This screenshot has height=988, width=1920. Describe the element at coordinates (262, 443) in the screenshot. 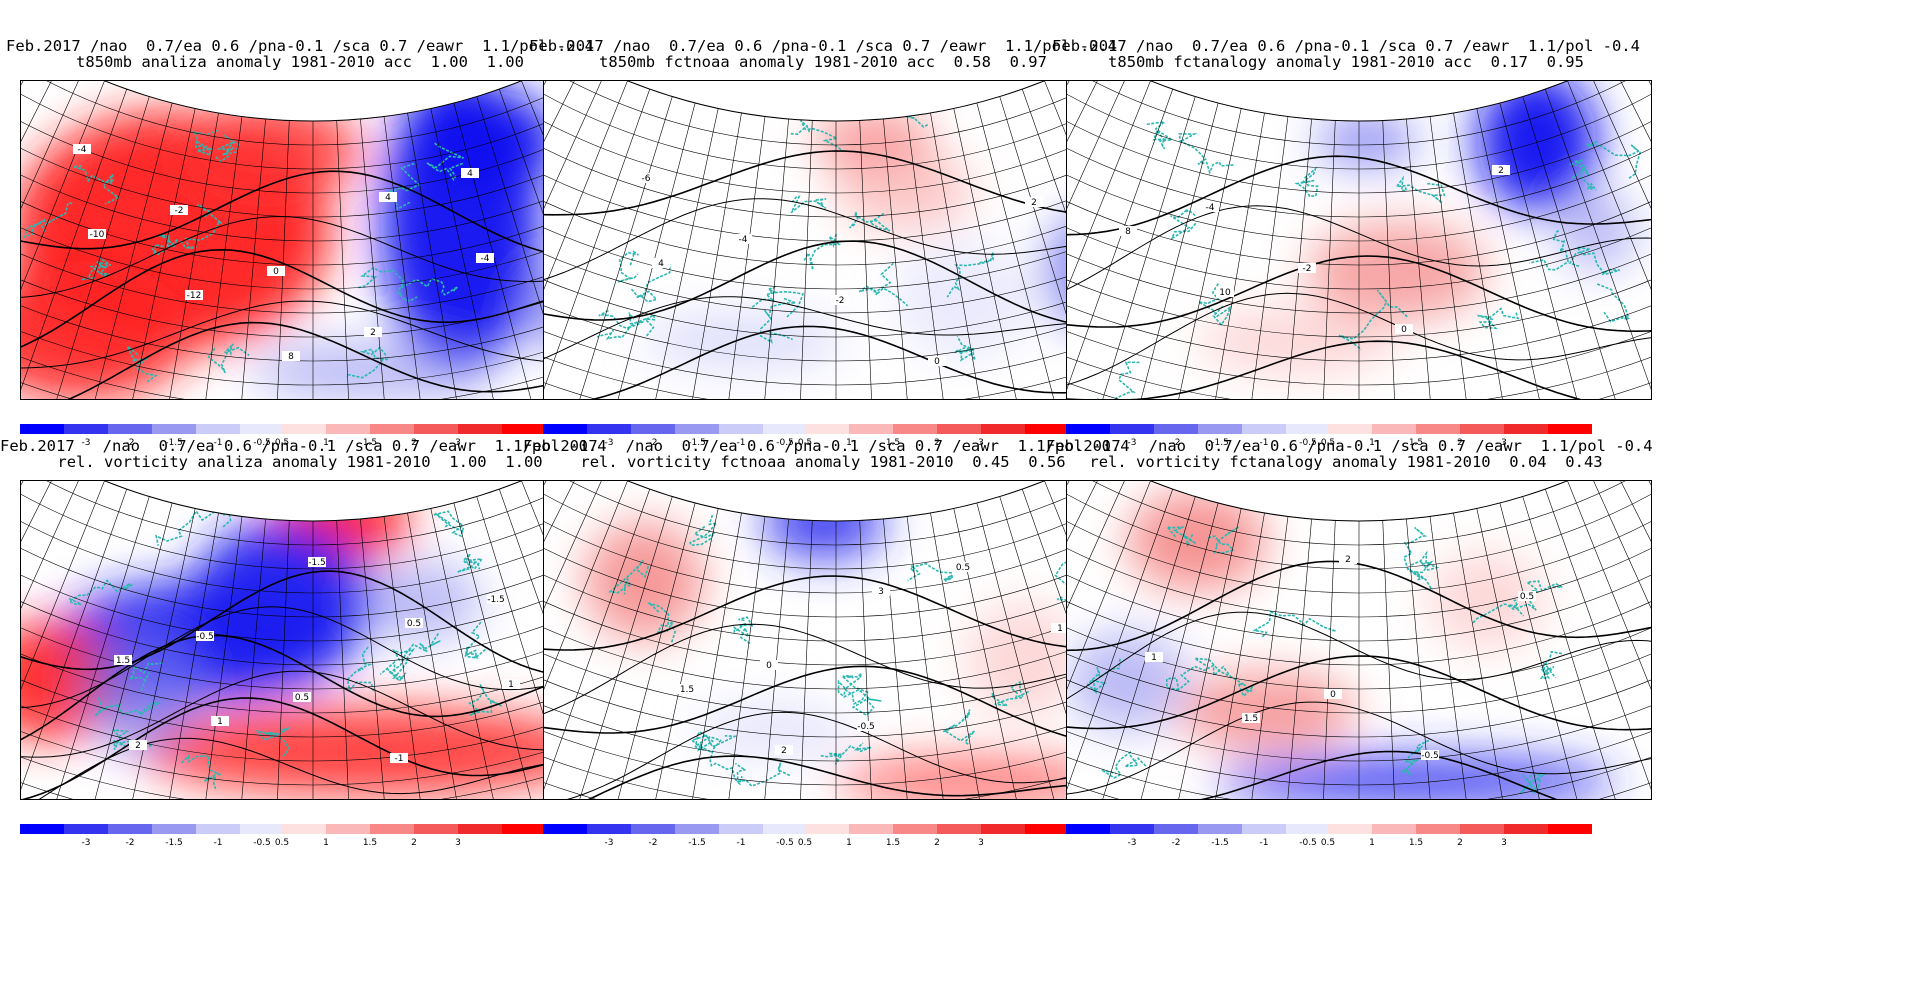

I see `colorbar-tick-label: -0.5` at that location.